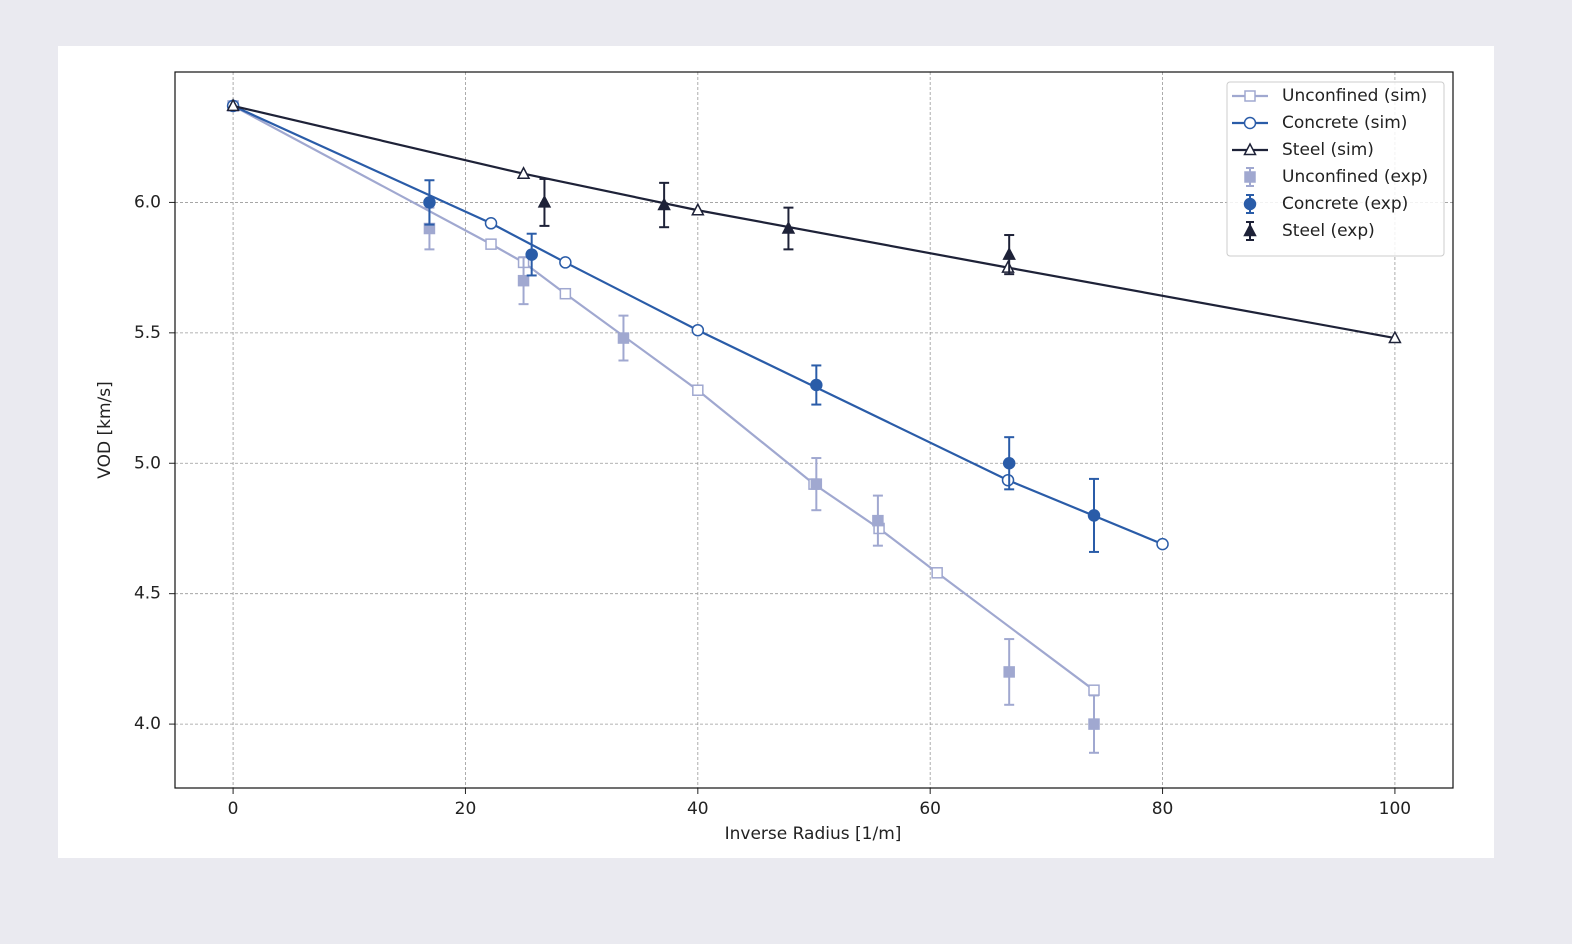  What do you see at coordinates (1344, 123) in the screenshot?
I see `legend-label: Concrete (sim)` at bounding box center [1344, 123].